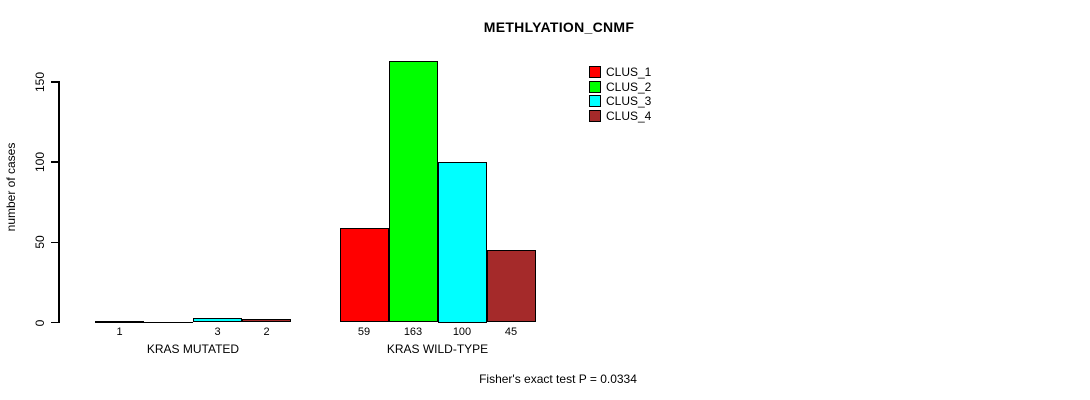  I want to click on legend: CLUS_1 CLUS_2 CLUS_3 CLUS_4, so click(649, 101).